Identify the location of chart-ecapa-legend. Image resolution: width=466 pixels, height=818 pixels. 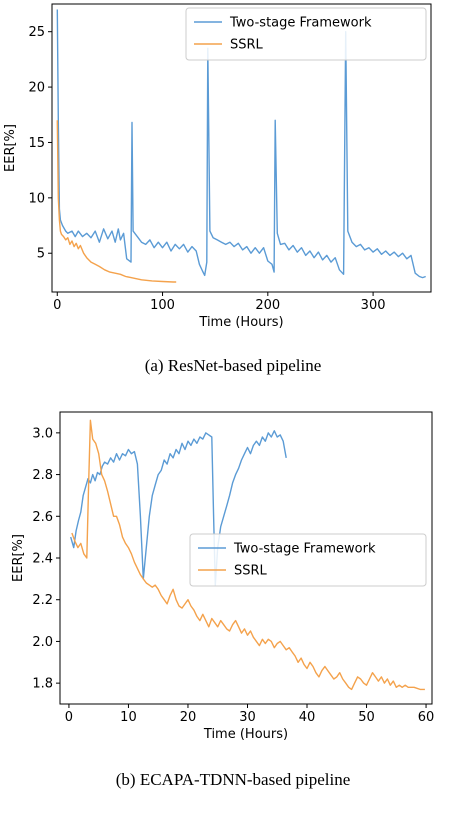
(308, 560).